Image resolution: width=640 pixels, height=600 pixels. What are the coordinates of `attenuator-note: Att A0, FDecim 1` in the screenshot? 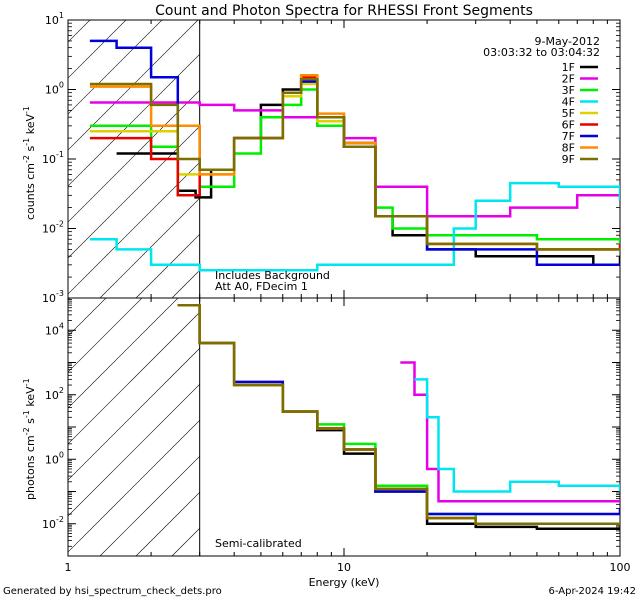 It's located at (261, 286).